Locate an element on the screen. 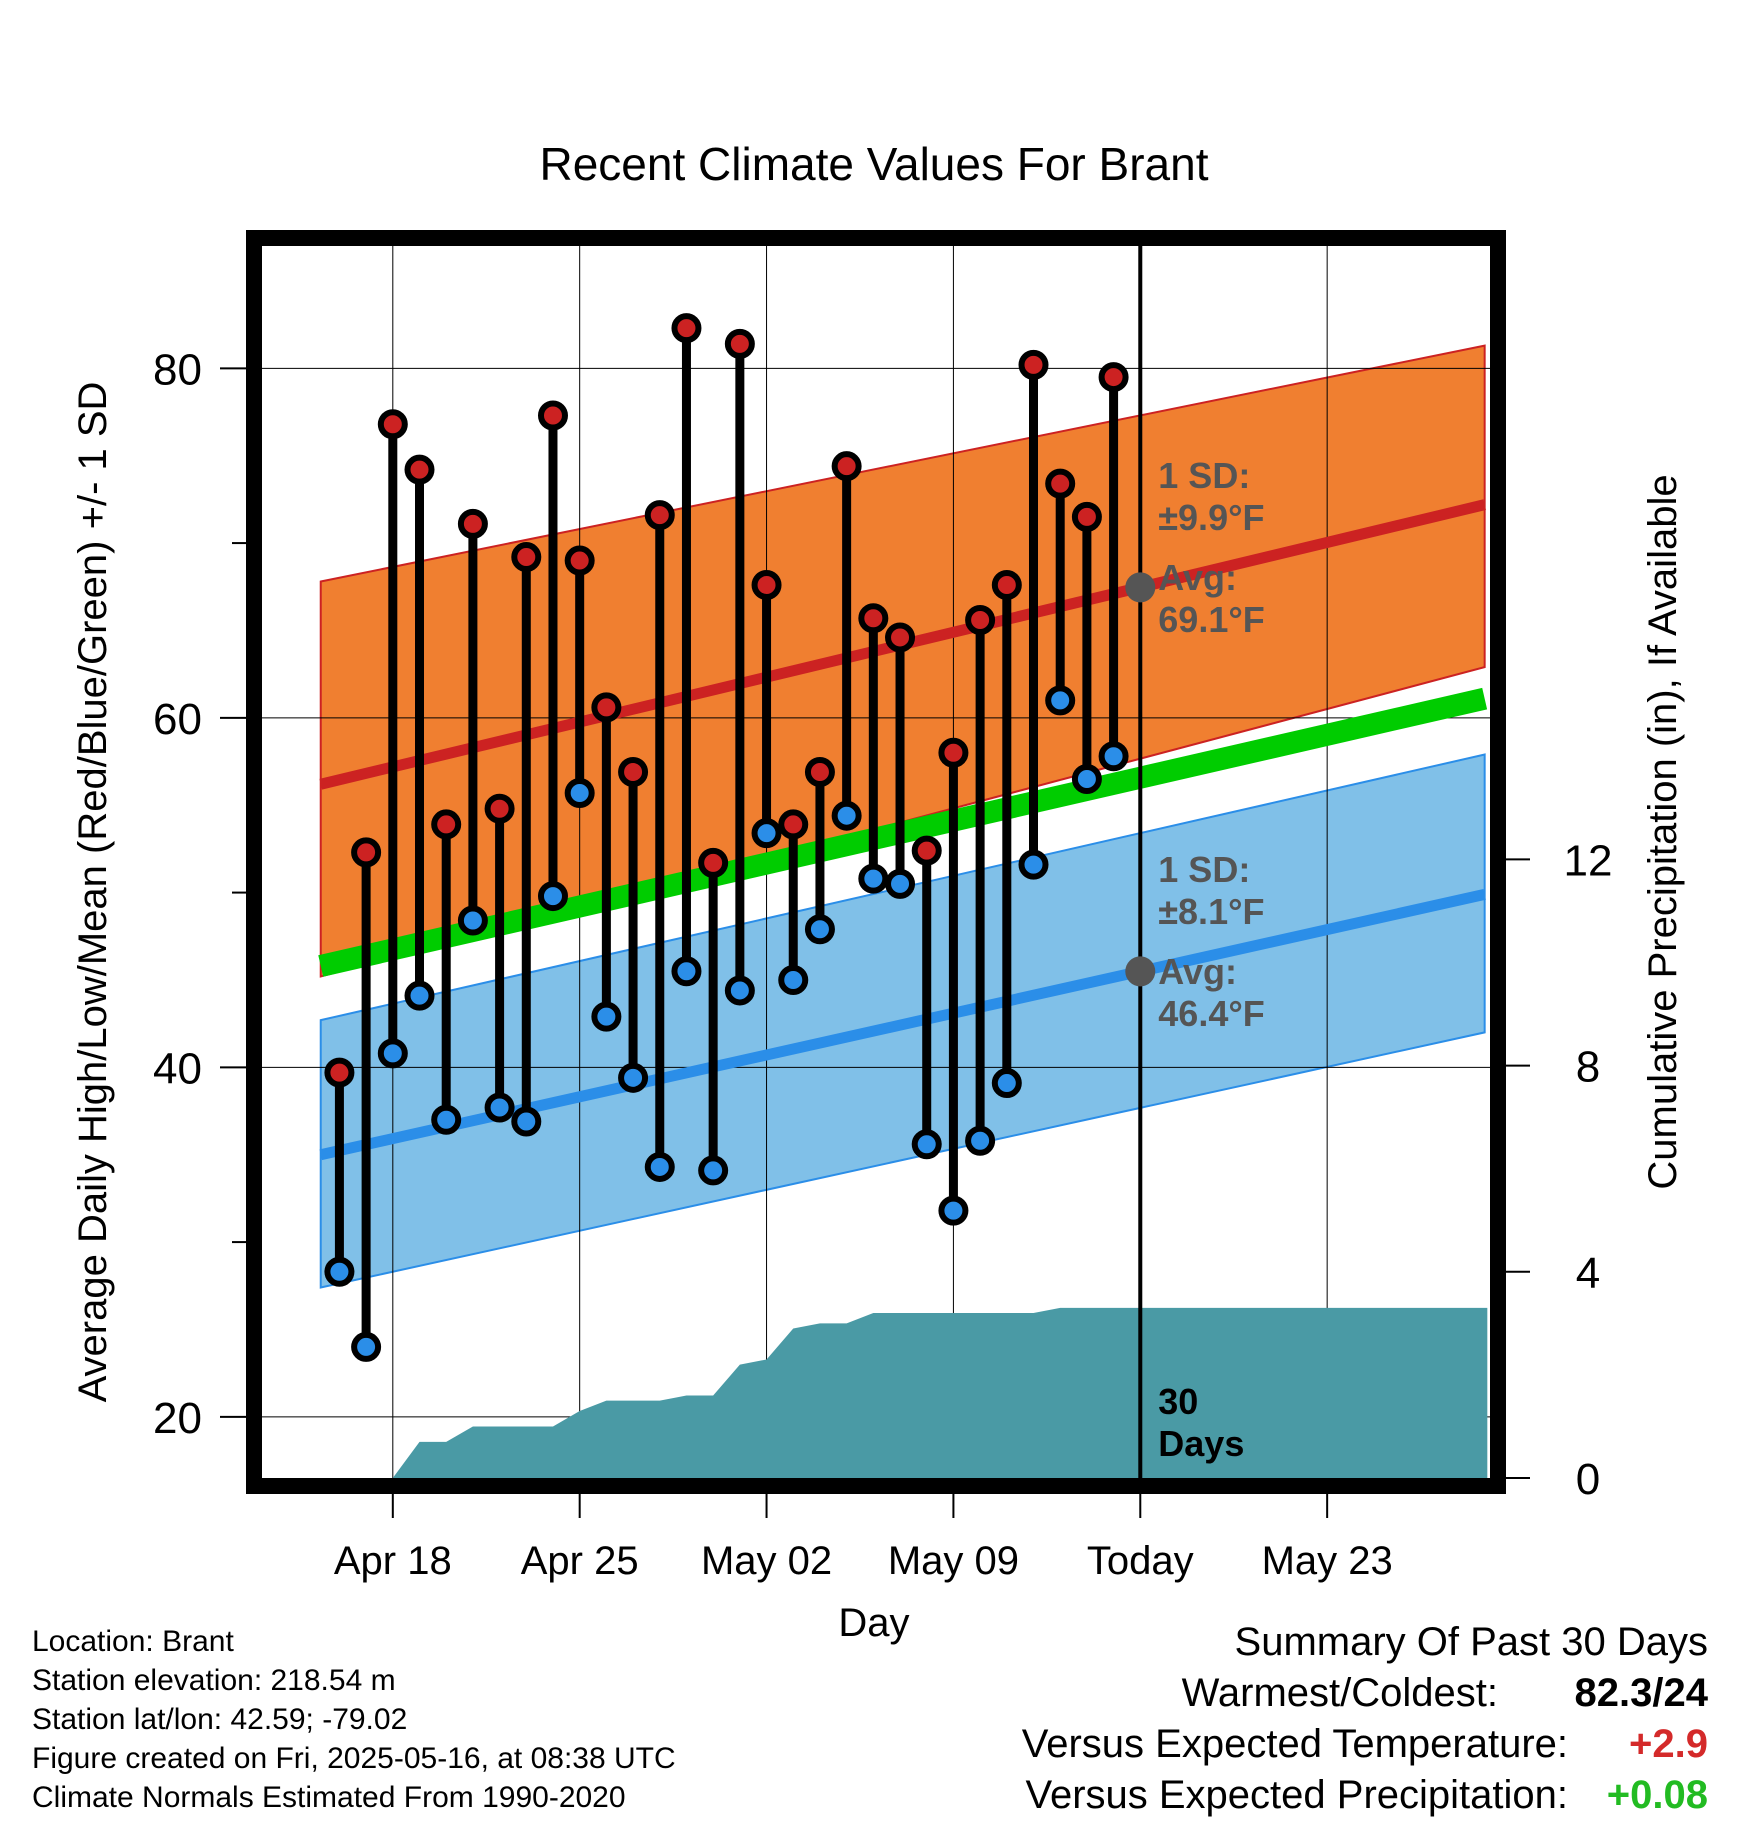  low-sd-annotation: 1 SD: is located at coordinates (1204, 869).